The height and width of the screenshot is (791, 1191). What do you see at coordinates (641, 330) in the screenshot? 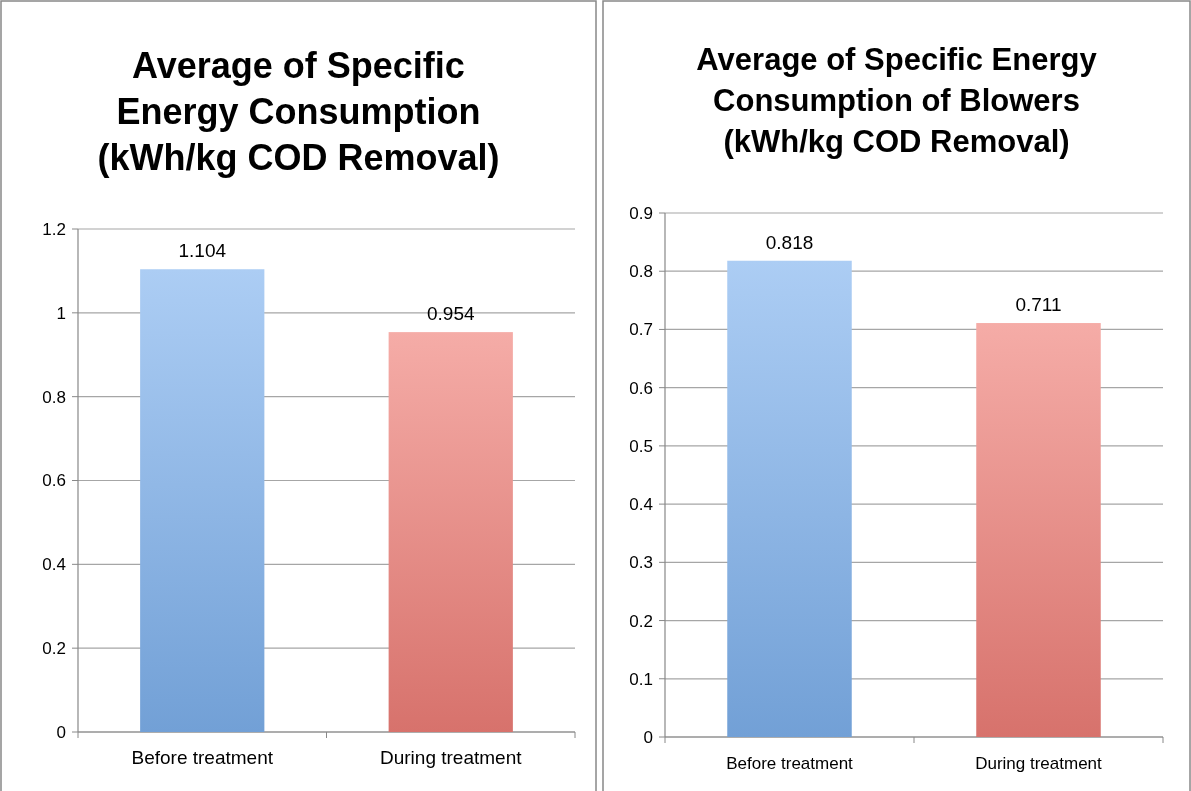
I see `y-tick-label: 0.7` at bounding box center [641, 330].